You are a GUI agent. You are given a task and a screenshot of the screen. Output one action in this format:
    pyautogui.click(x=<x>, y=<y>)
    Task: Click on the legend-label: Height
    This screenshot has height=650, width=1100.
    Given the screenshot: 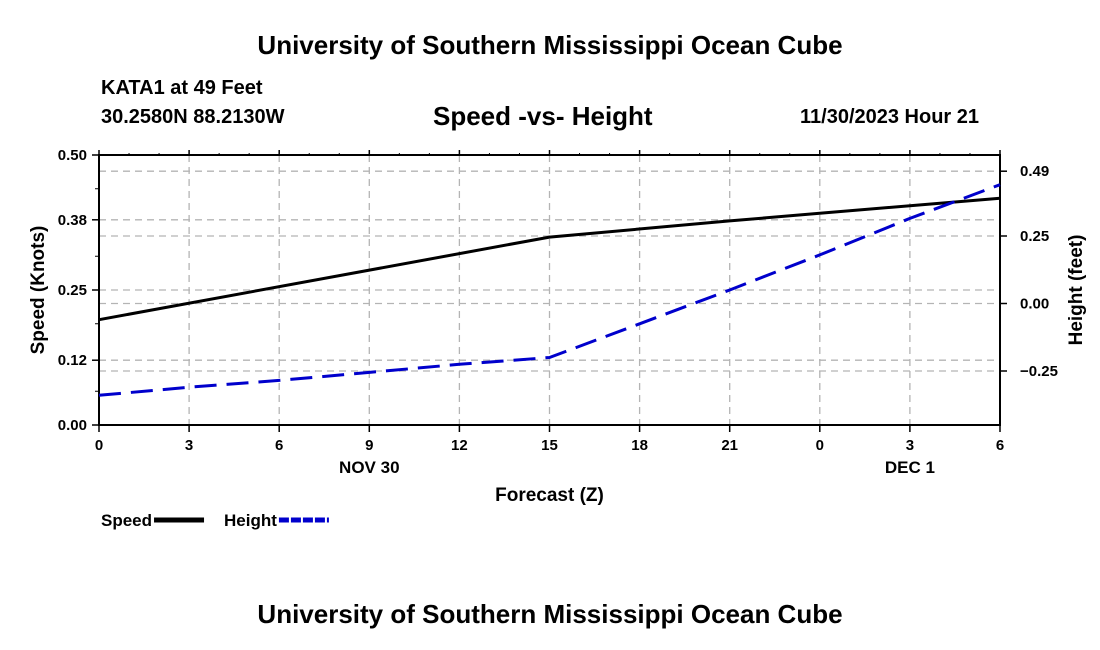 What is the action you would take?
    pyautogui.click(x=250, y=520)
    